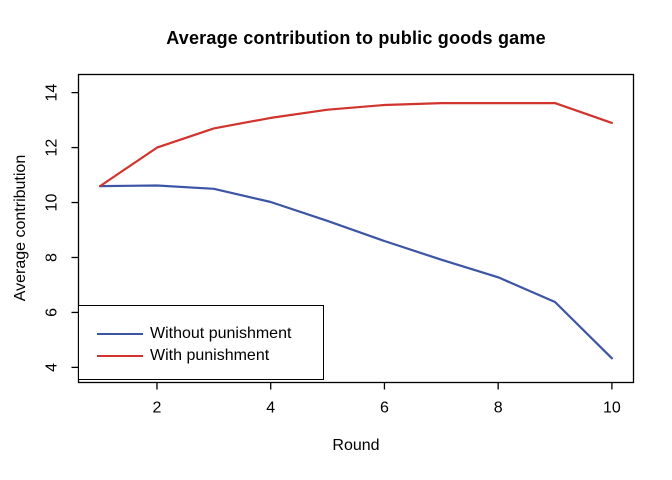 This screenshot has height=480, width=672. I want to click on y-tick-label: 8, so click(52, 257).